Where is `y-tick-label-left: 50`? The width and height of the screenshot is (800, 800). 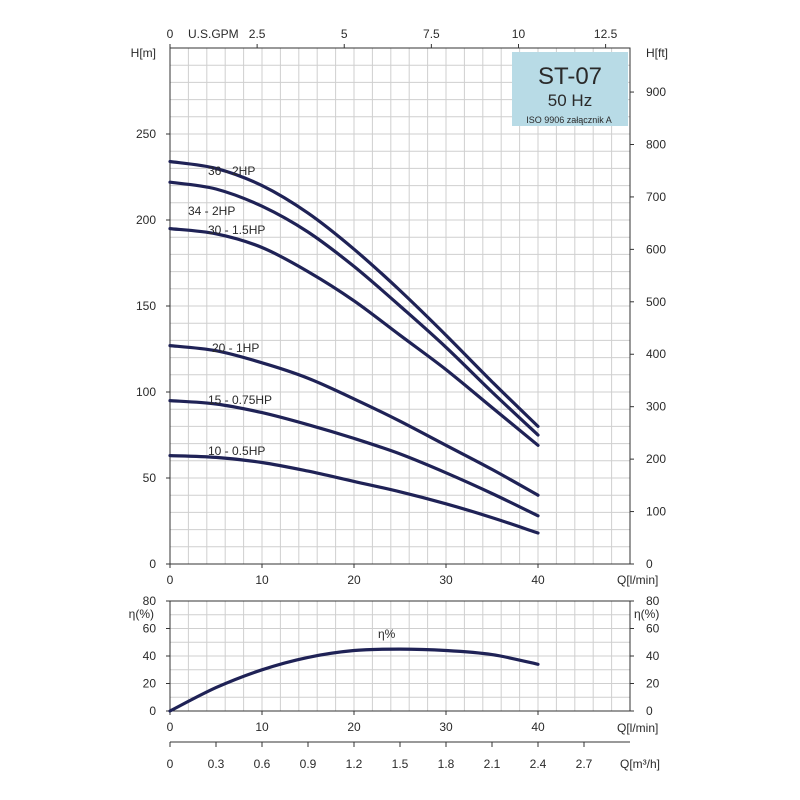 y-tick-label-left: 50 is located at coordinates (150, 478).